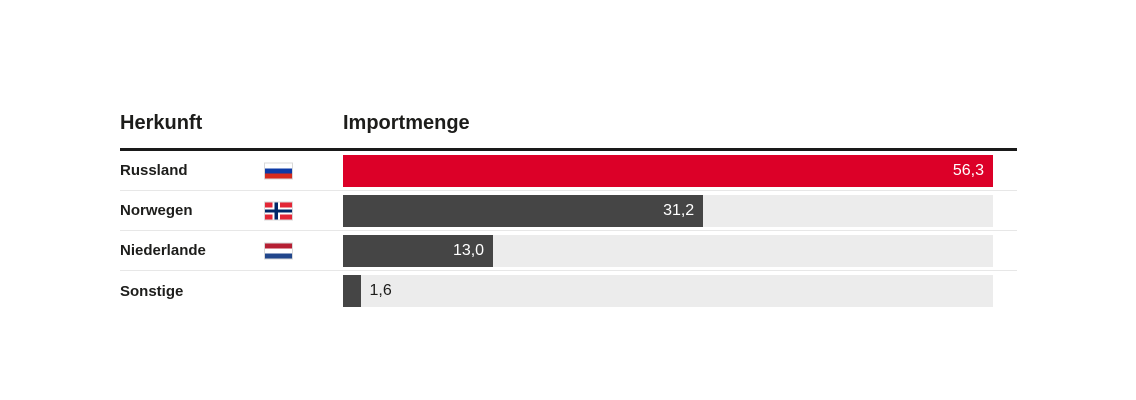 The image size is (1136, 400). I want to click on table-row-russland: Russland 56,3, so click(568, 171).